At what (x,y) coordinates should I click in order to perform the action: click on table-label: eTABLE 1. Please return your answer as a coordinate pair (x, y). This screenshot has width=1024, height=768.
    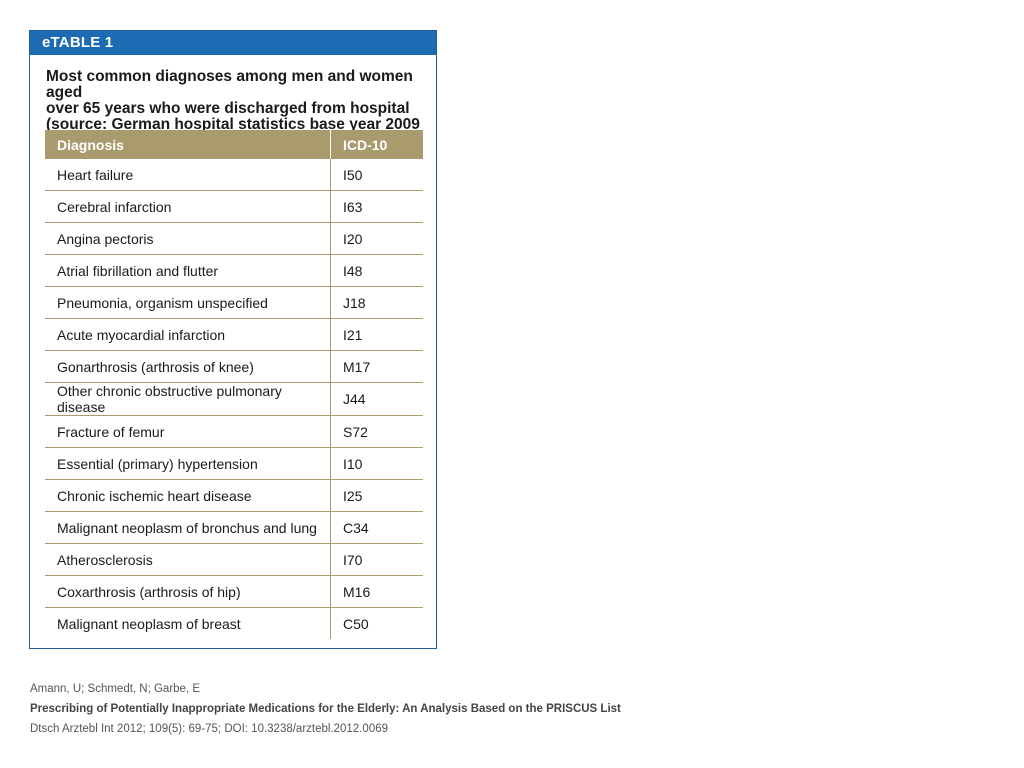
    Looking at the image, I should click on (233, 43).